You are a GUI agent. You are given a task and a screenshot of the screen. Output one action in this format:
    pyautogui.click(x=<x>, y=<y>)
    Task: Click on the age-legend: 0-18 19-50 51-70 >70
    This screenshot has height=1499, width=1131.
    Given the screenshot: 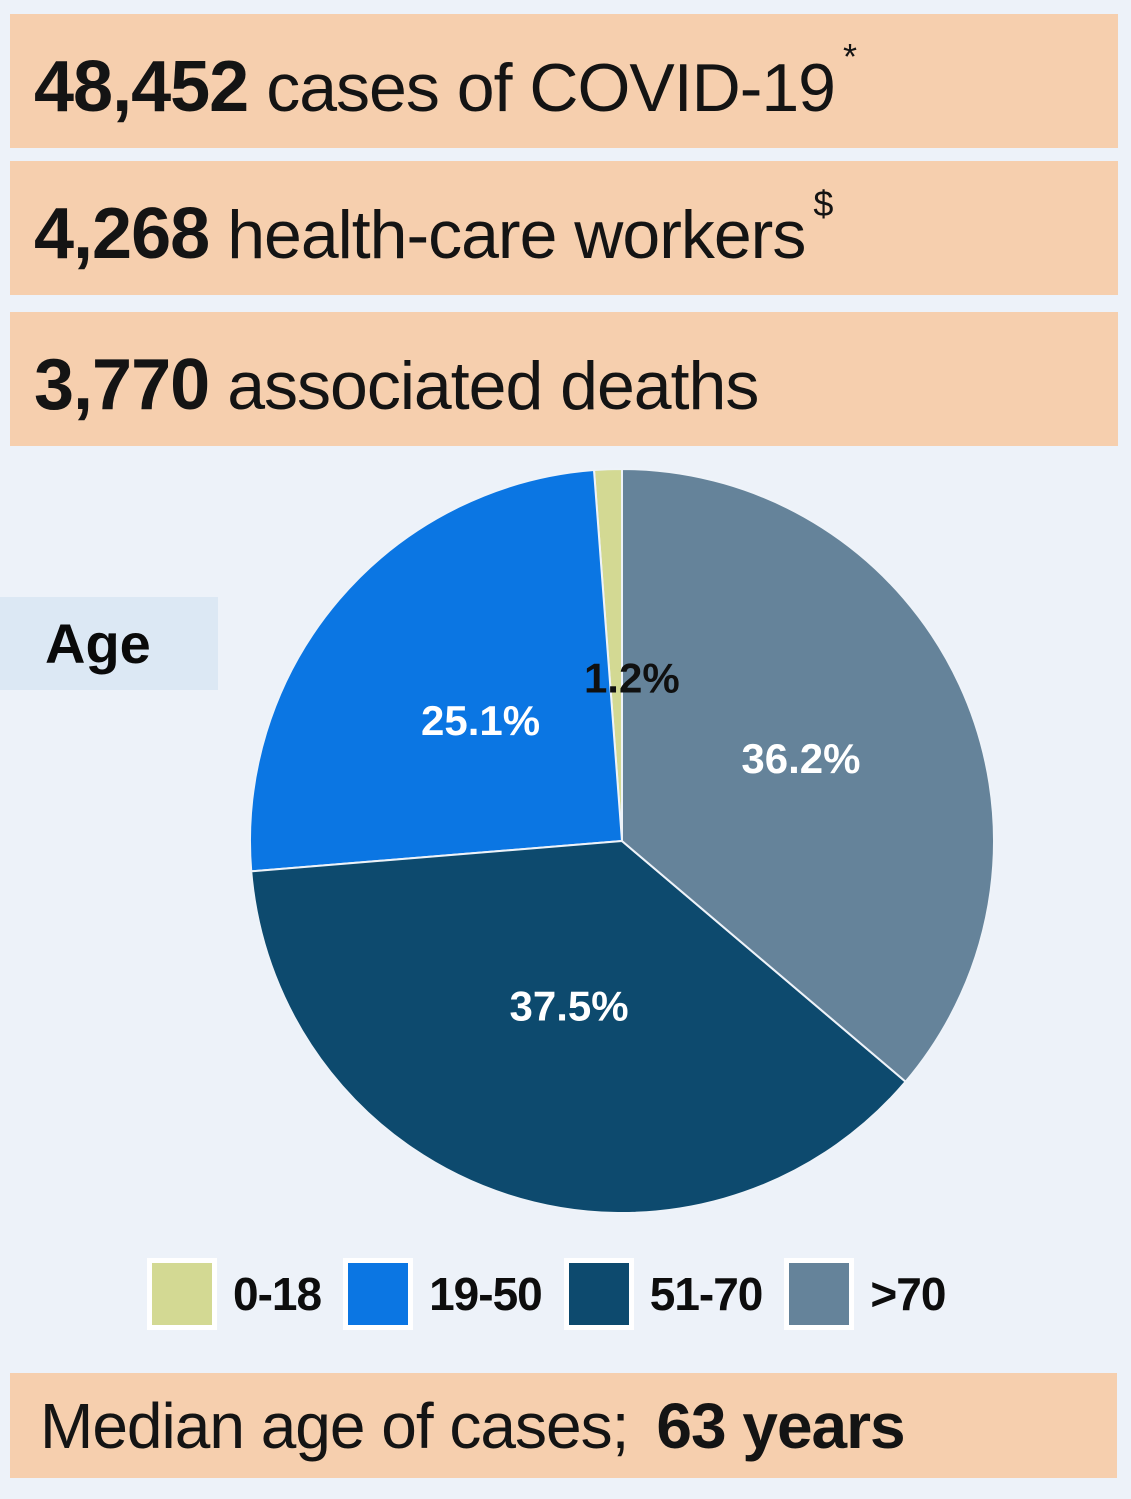 What is the action you would take?
    pyautogui.click(x=622, y=1294)
    